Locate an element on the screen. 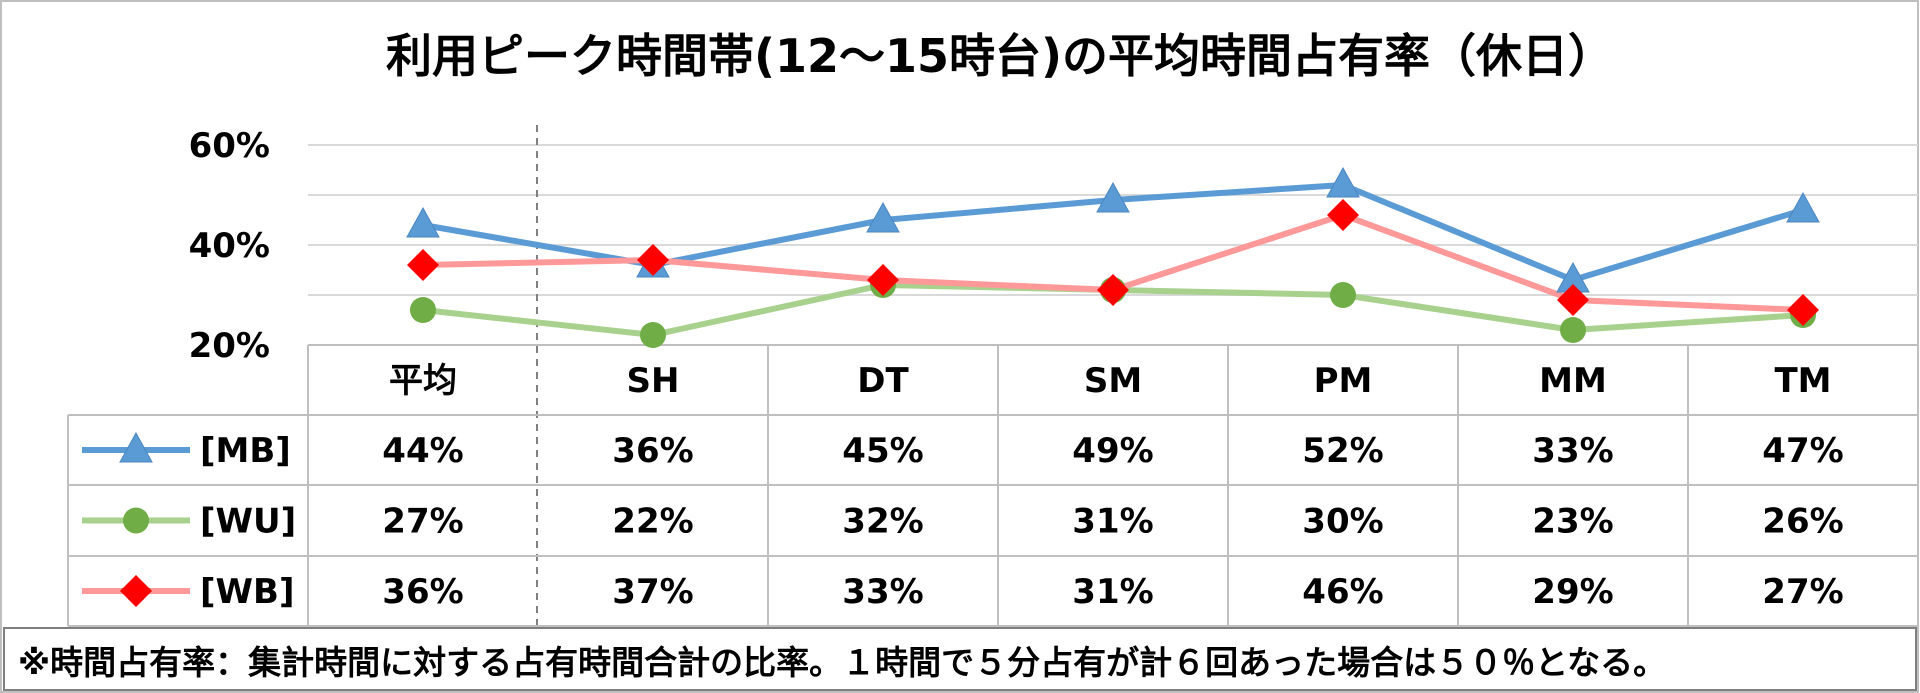  chart-title: 利用ピーク時間帯(12～15時台)の平均時間占有率（休日） is located at coordinates (1000, 56).